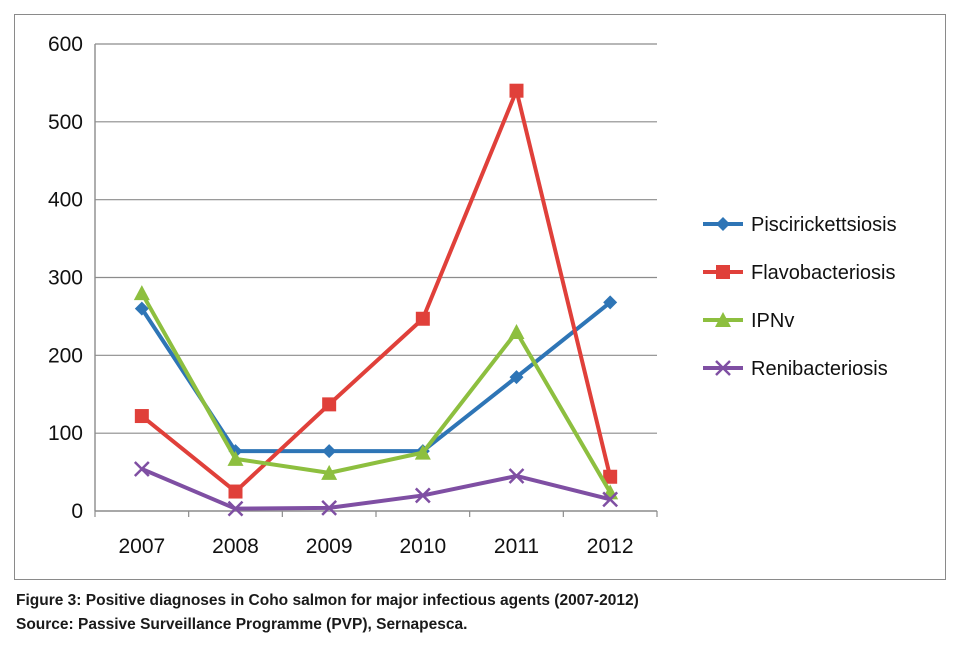  What do you see at coordinates (422, 546) in the screenshot?
I see `x-tick-label: 2010` at bounding box center [422, 546].